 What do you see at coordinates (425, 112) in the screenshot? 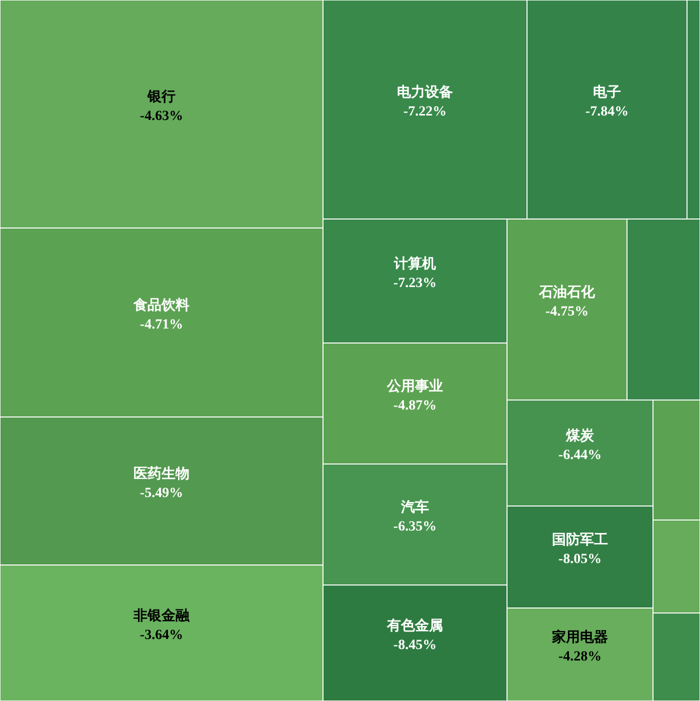
I see `data-label: -7.22%` at bounding box center [425, 112].